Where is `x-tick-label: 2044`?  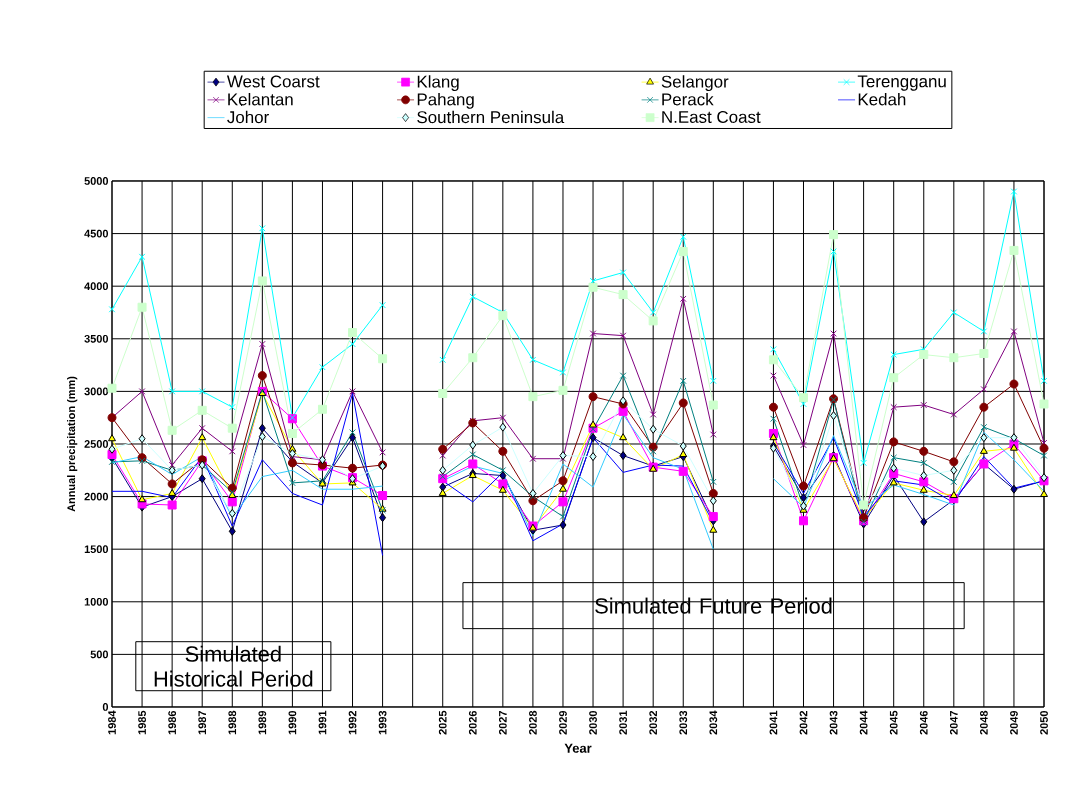 x-tick-label: 2044 is located at coordinates (863, 722).